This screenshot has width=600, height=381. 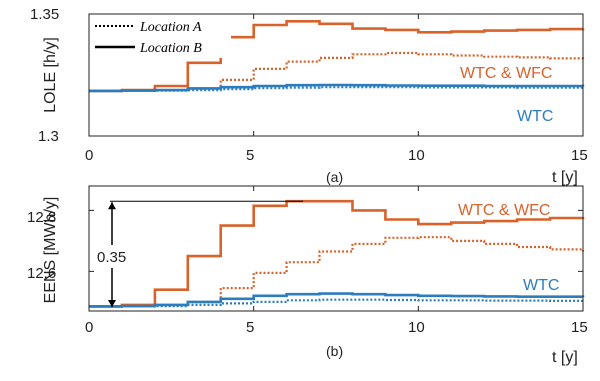 I want to click on panel-b-xtick-10: 10, so click(x=416, y=327).